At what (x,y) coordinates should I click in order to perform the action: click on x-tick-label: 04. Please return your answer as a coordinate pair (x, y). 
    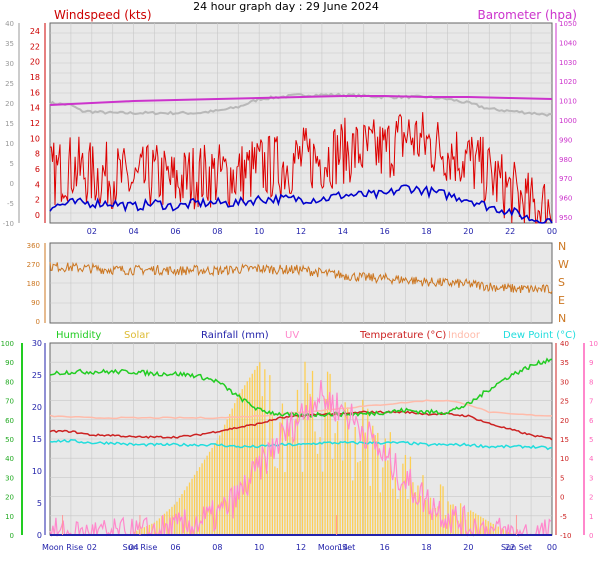
    Looking at the image, I should click on (134, 547).